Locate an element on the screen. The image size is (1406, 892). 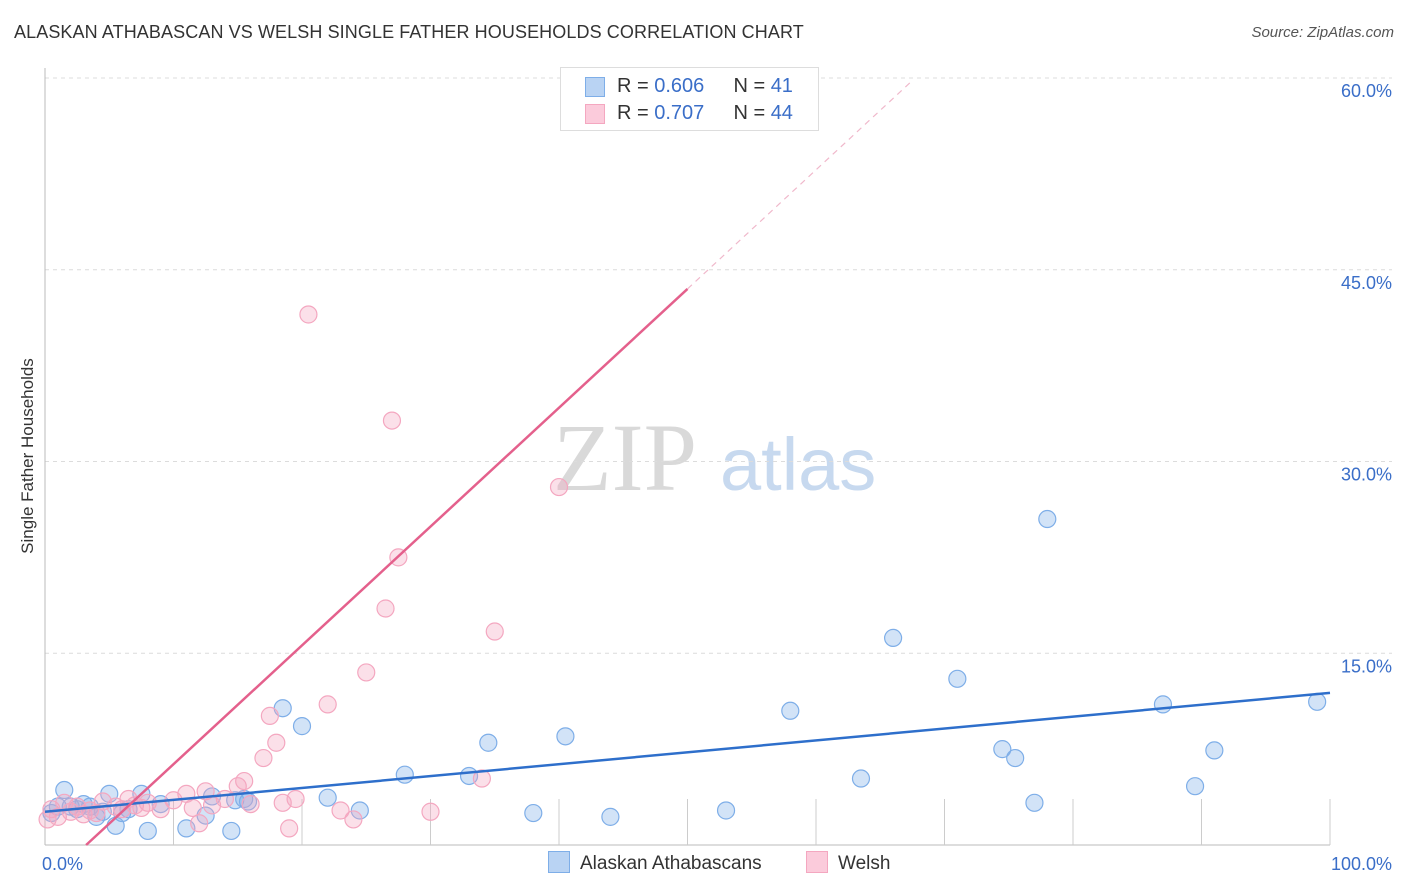
legend-r-athabascan: 0.606 is located at coordinates (679, 86).